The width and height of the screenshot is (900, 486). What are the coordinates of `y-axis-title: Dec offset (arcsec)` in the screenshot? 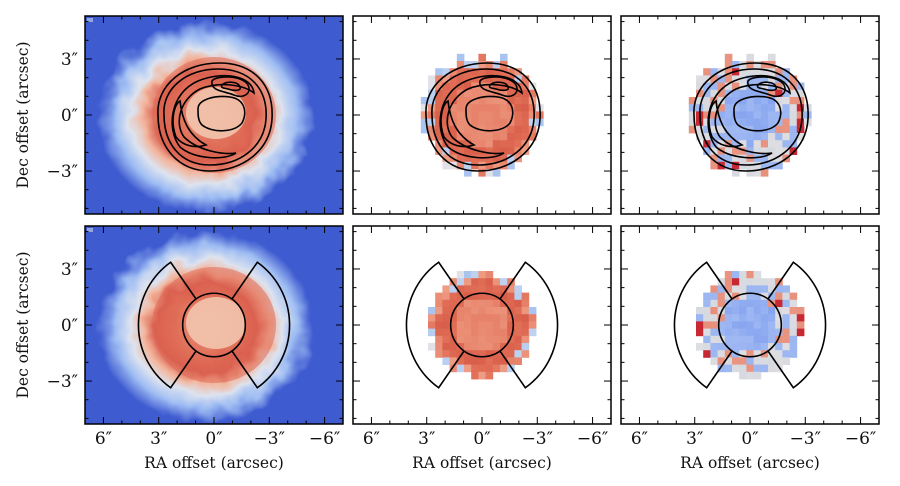 It's located at (23, 324).